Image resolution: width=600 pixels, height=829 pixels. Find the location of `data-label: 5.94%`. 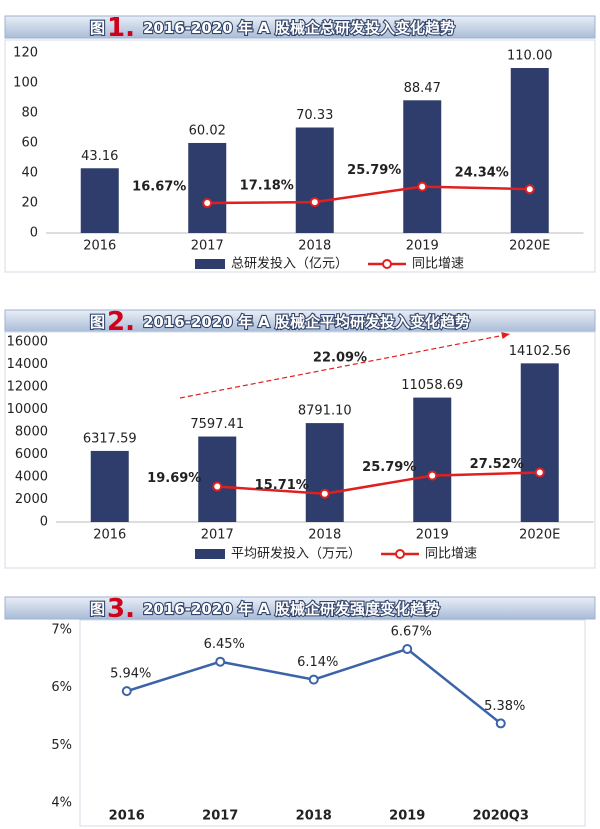

data-label: 5.94% is located at coordinates (130, 674).